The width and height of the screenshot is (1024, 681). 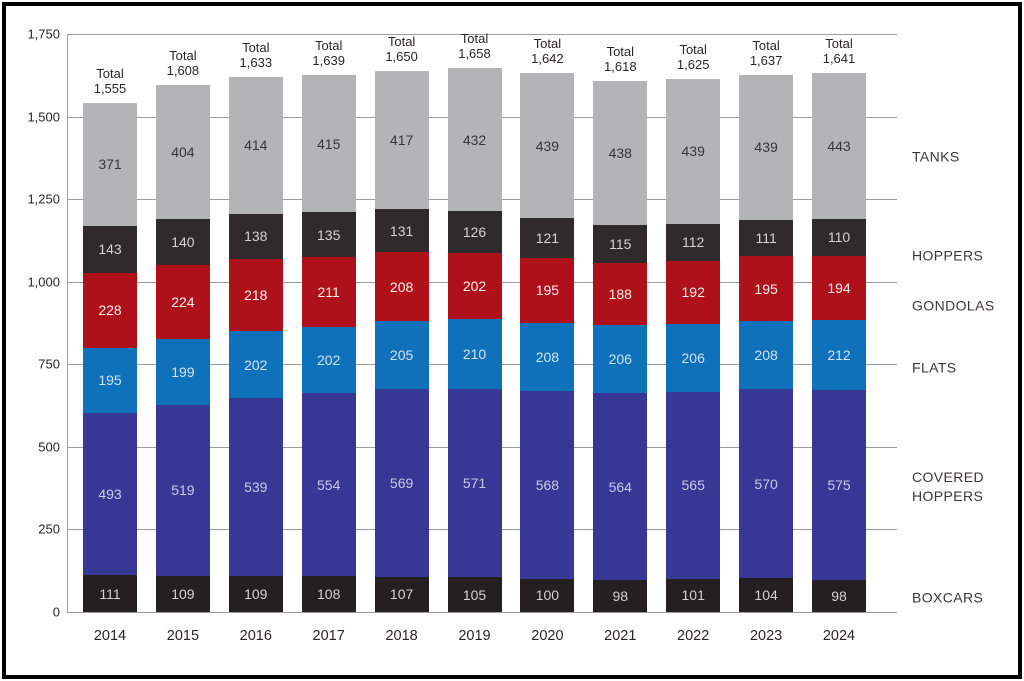 I want to click on bar-segment-boxcars-2023: 104, so click(x=766, y=594).